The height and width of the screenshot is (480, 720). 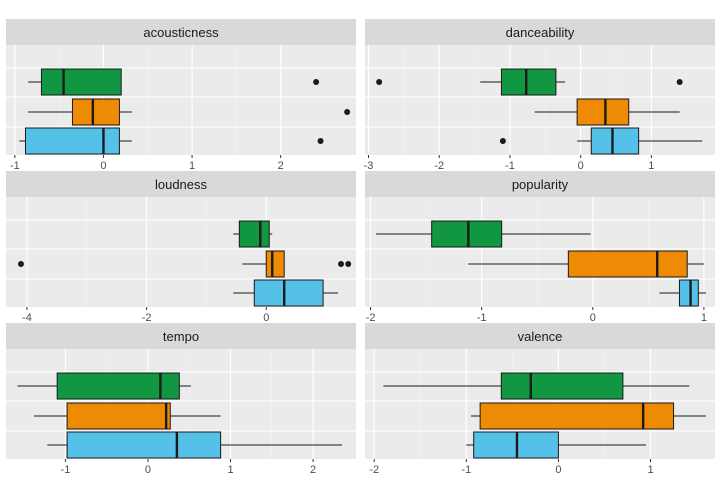 I want to click on strip-label: acousticness, so click(x=181, y=32).